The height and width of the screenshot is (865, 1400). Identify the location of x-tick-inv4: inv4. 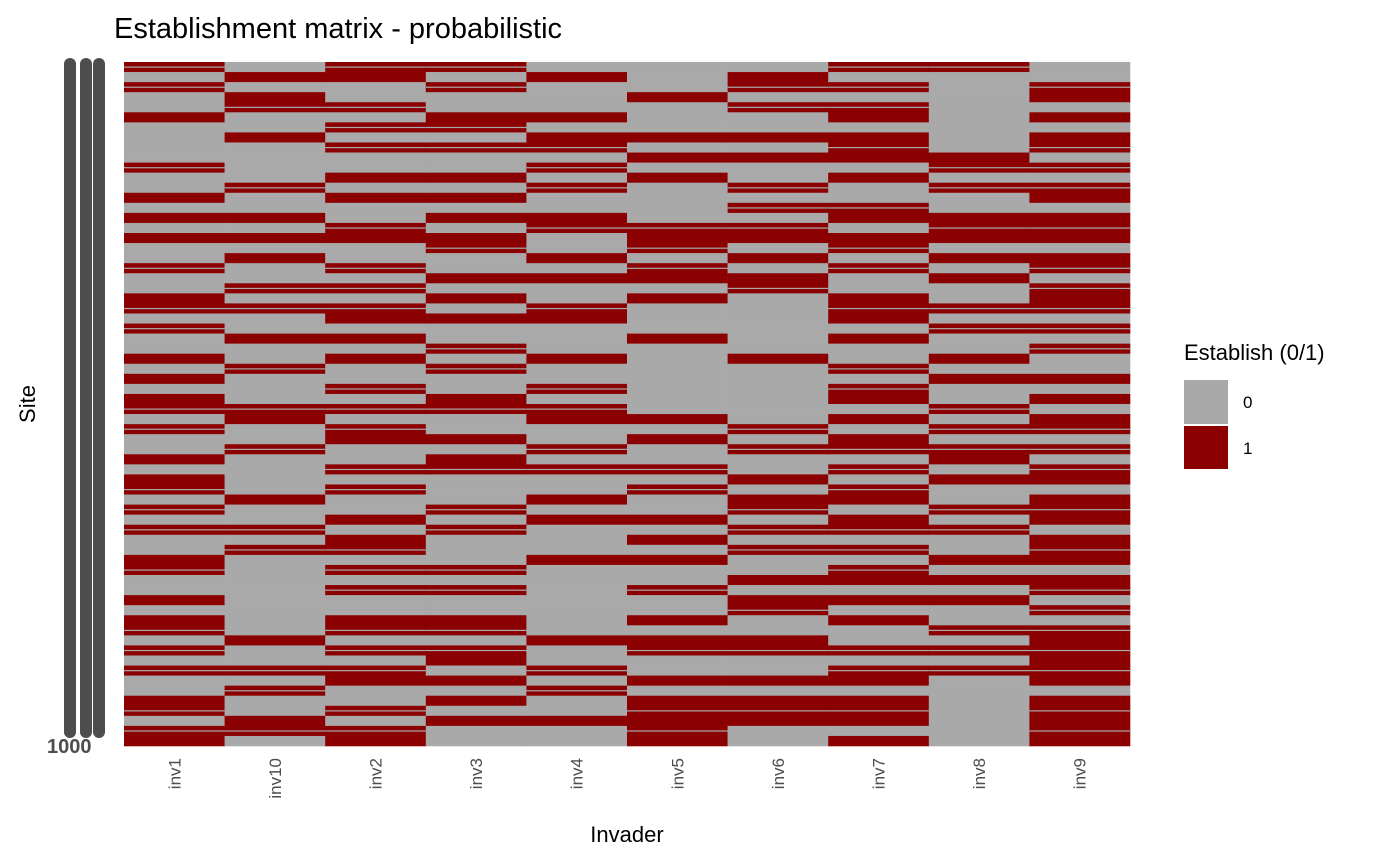
(577, 773).